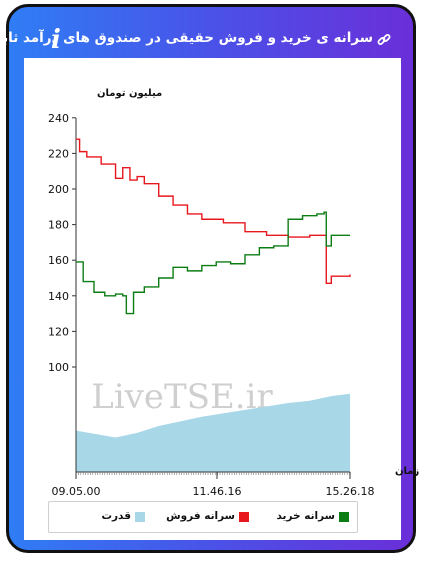  I want to click on x-tick-label: 15.26.18, so click(350, 491).